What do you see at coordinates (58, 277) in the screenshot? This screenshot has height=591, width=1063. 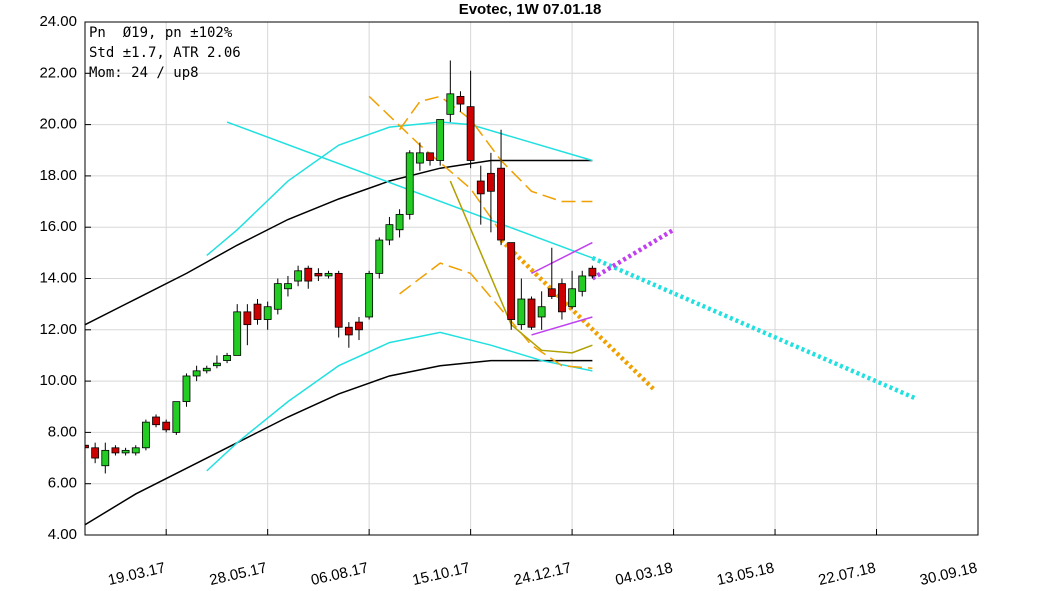 I see `y-tick-label: 14.00` at bounding box center [58, 277].